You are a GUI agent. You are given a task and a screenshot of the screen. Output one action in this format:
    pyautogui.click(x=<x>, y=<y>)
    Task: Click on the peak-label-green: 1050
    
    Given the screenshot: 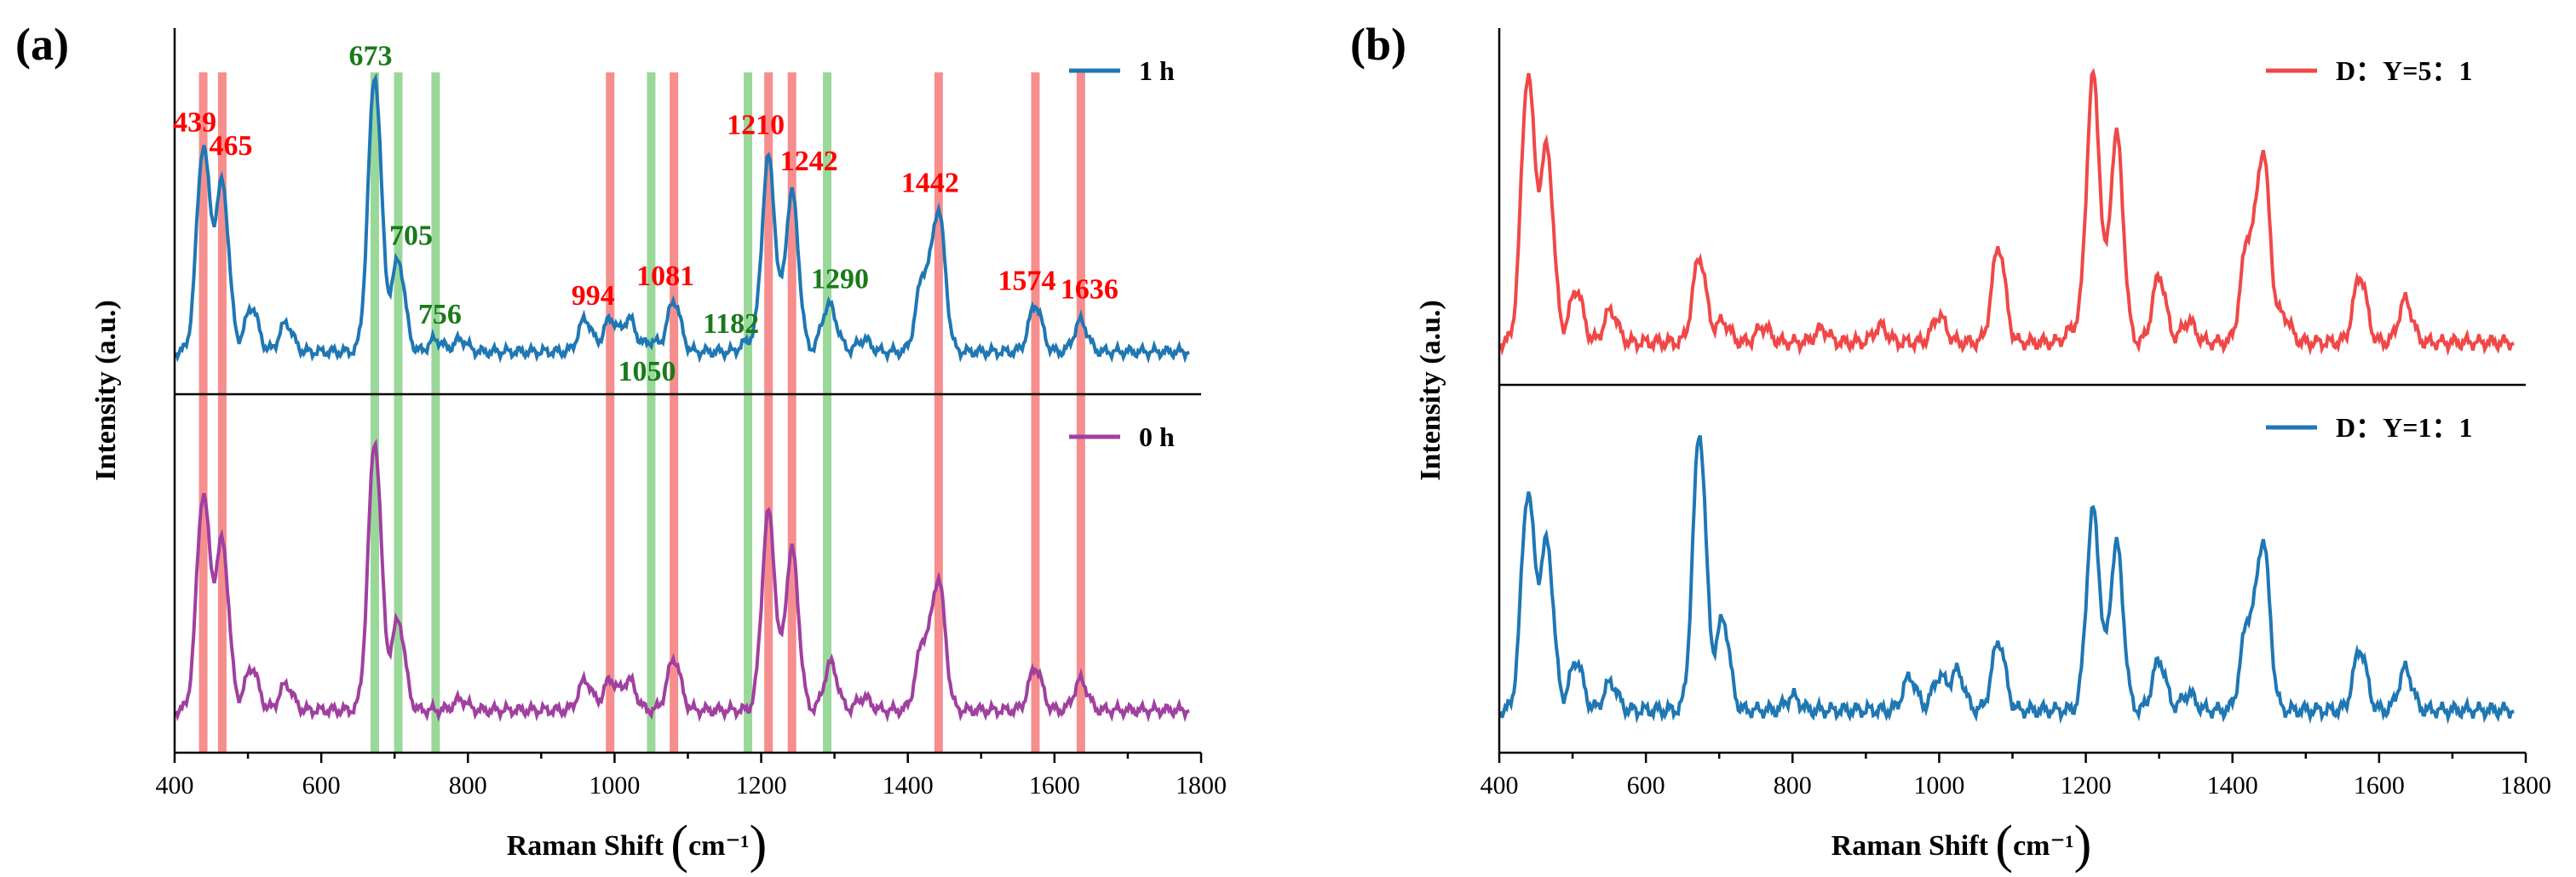 What is the action you would take?
    pyautogui.click(x=647, y=371)
    